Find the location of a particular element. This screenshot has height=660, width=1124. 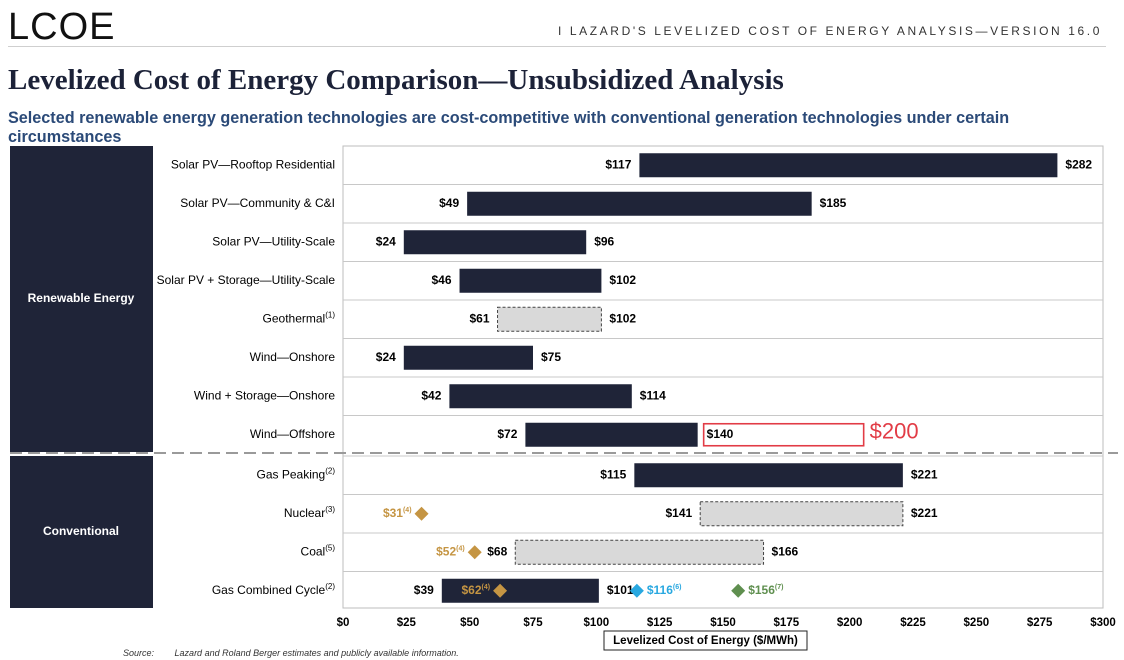

category-label: Wind + Storage—Onshore is located at coordinates (264, 395).